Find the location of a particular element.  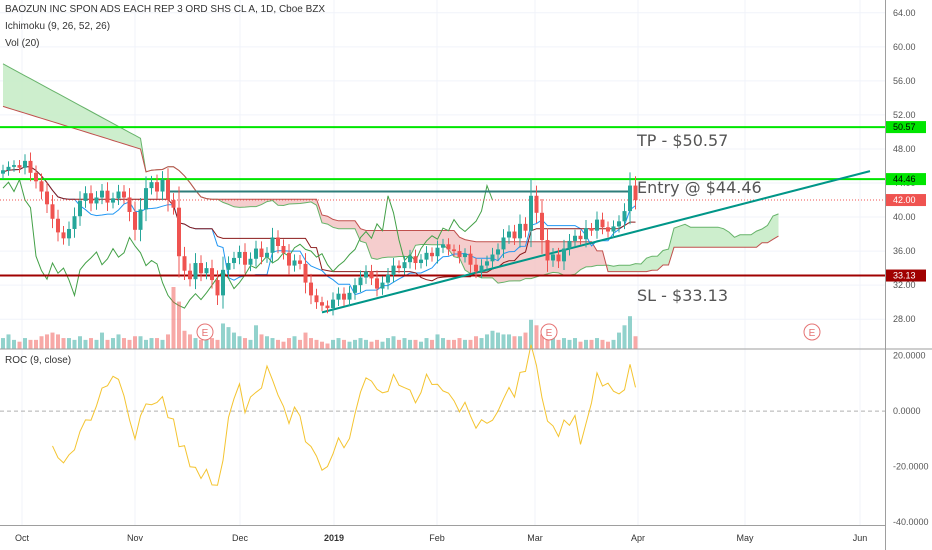

price-tick-label: 36.00 is located at coordinates (904, 251).